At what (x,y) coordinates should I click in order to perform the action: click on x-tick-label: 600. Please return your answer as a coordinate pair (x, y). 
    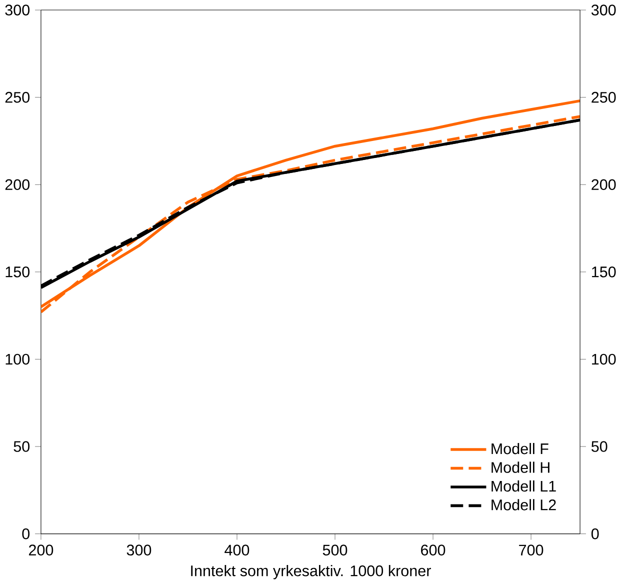
    Looking at the image, I should click on (433, 550).